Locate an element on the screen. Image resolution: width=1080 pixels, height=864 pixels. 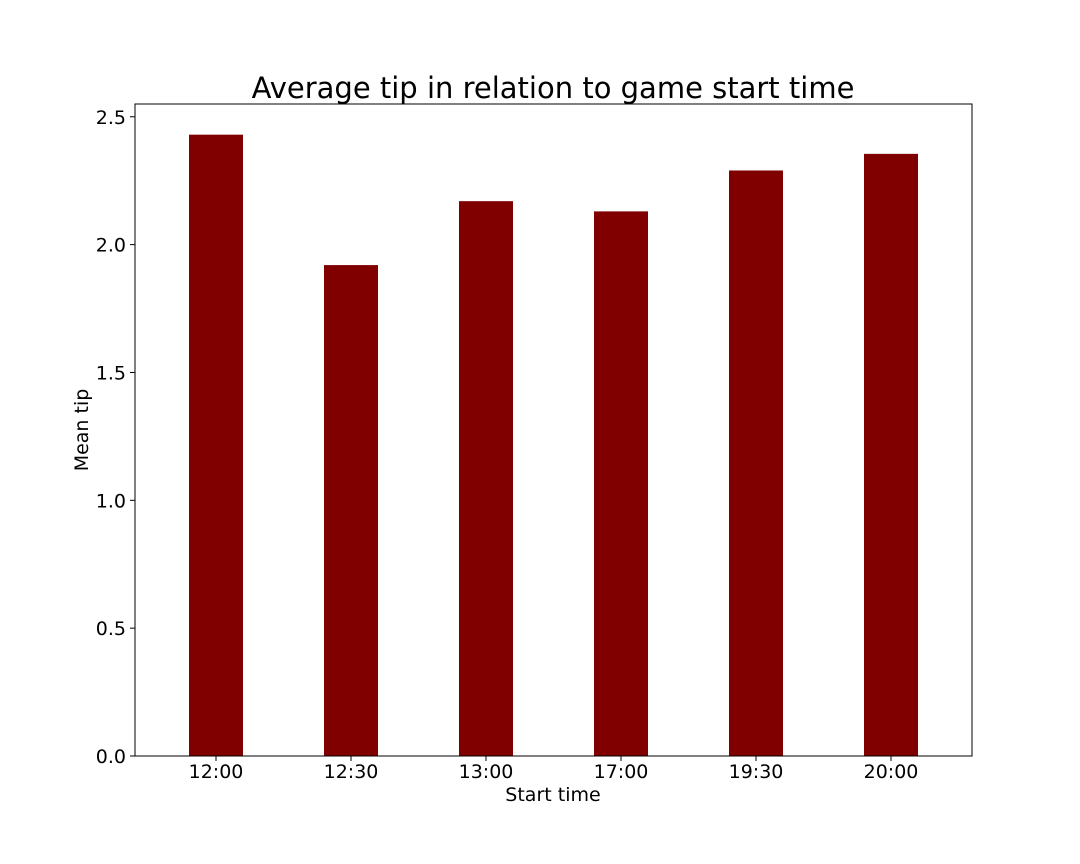
x-tick-label: 17:00 is located at coordinates (621, 772).